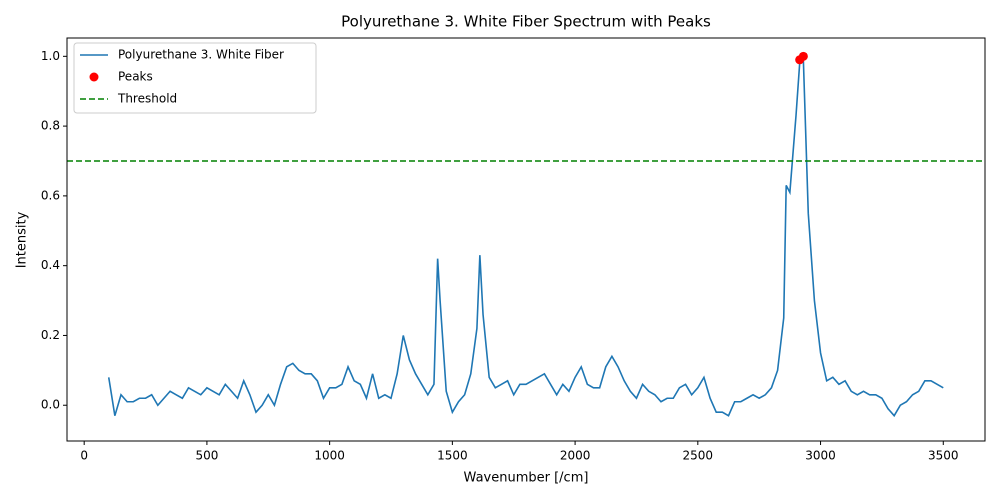 The height and width of the screenshot is (500, 1000). I want to click on y-tick-label: 0.0, so click(50, 405).